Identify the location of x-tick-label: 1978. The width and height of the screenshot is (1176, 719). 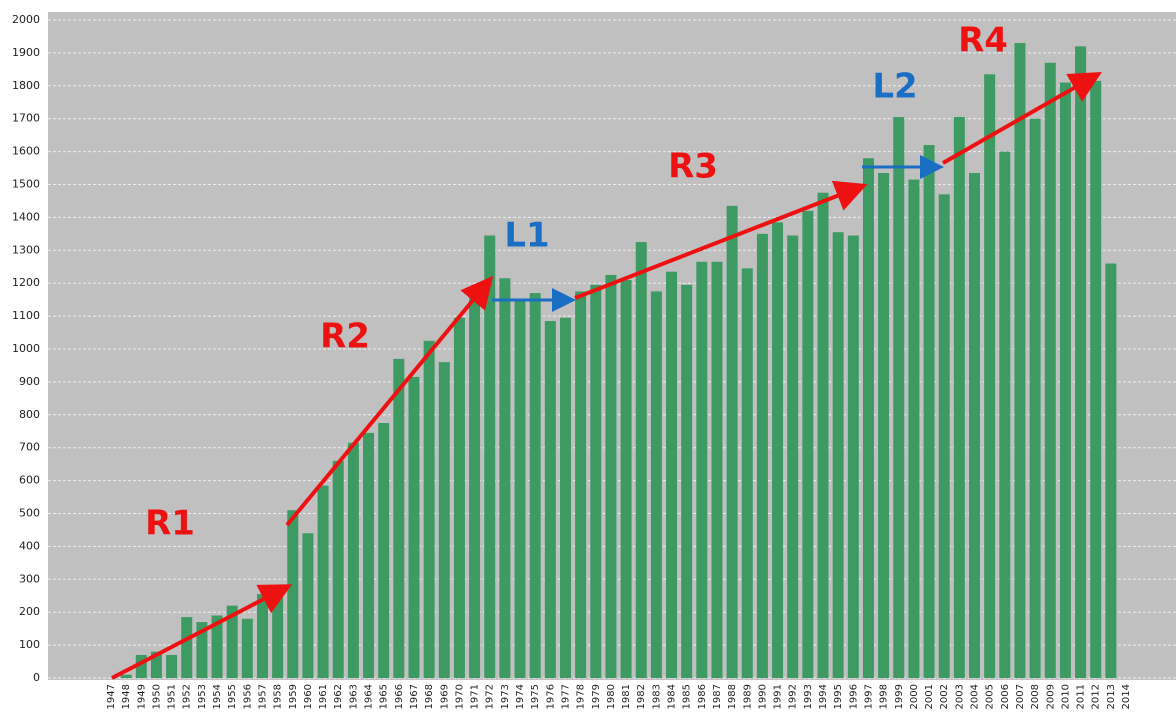
(581, 696).